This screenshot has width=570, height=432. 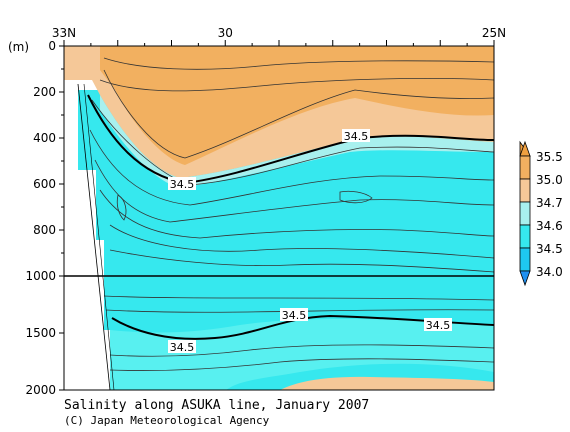 What do you see at coordinates (52, 46) in the screenshot?
I see `y-tick-label: 0` at bounding box center [52, 46].